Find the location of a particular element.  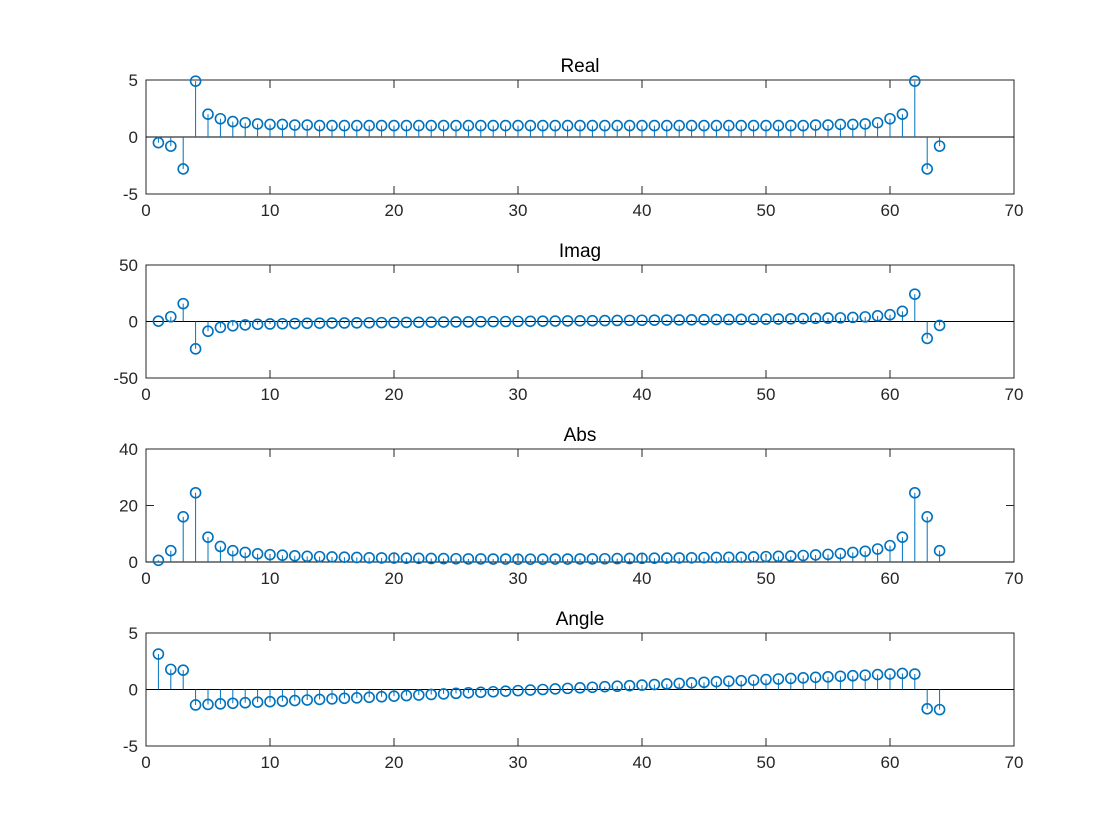

subplot-title: Real is located at coordinates (579, 66).